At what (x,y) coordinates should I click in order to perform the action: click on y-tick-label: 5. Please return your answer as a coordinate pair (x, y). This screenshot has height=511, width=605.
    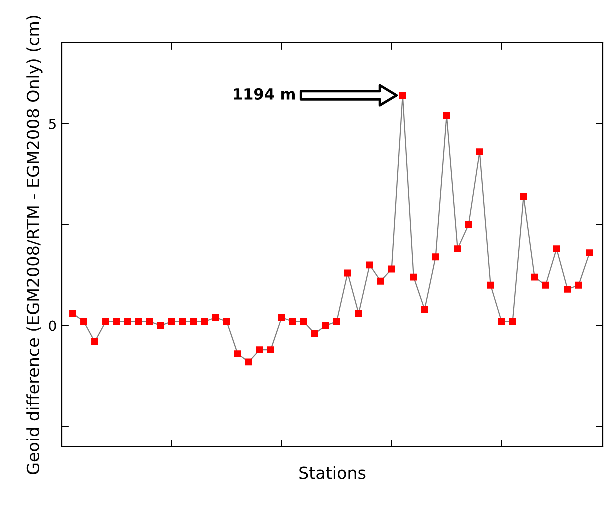
    Looking at the image, I should click on (52, 124).